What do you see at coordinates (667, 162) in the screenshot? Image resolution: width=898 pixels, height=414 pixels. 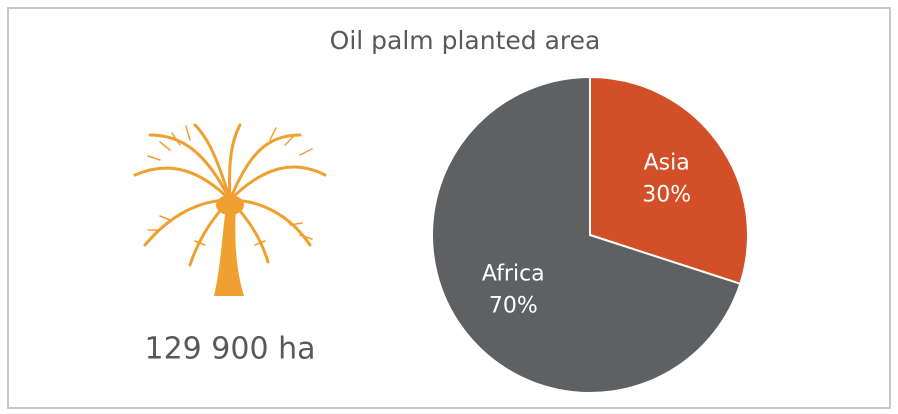 I see `slice-category-label: Asia` at bounding box center [667, 162].